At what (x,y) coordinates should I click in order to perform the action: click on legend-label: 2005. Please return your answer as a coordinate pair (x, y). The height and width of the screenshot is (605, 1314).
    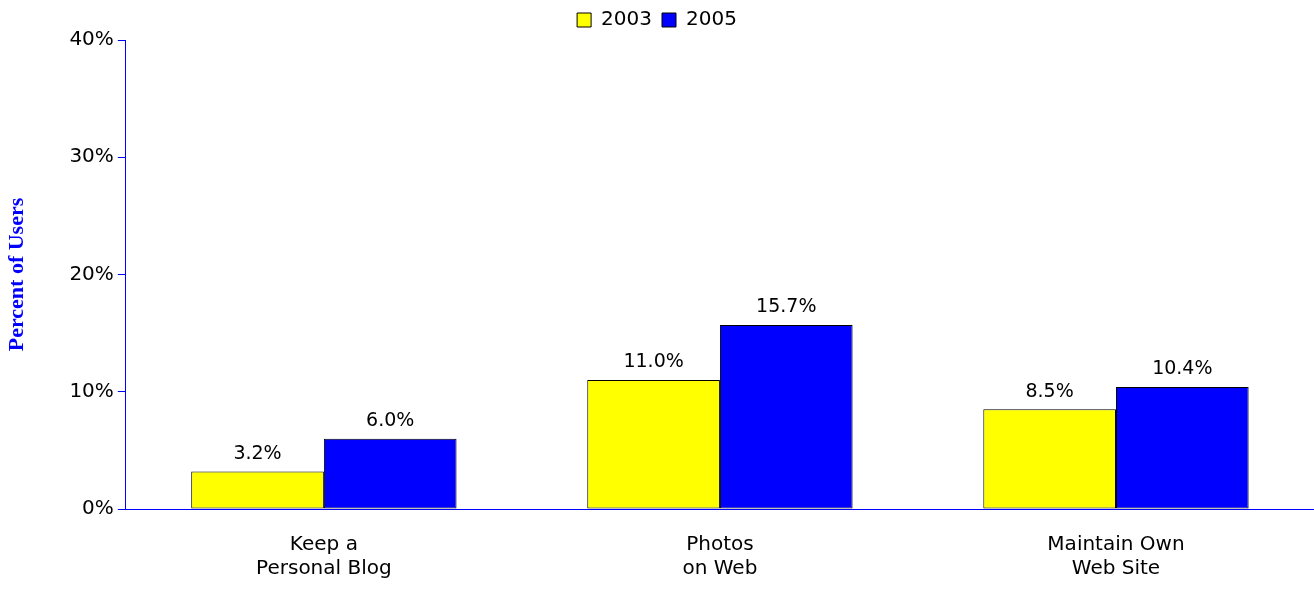
    Looking at the image, I should click on (711, 18).